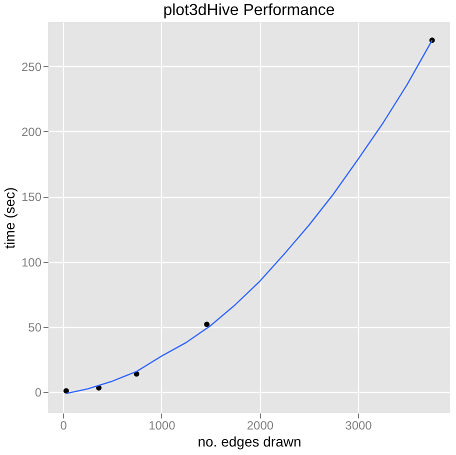 Image resolution: width=456 pixels, height=455 pixels. What do you see at coordinates (38, 393) in the screenshot?
I see `y-tick-label: 0` at bounding box center [38, 393].